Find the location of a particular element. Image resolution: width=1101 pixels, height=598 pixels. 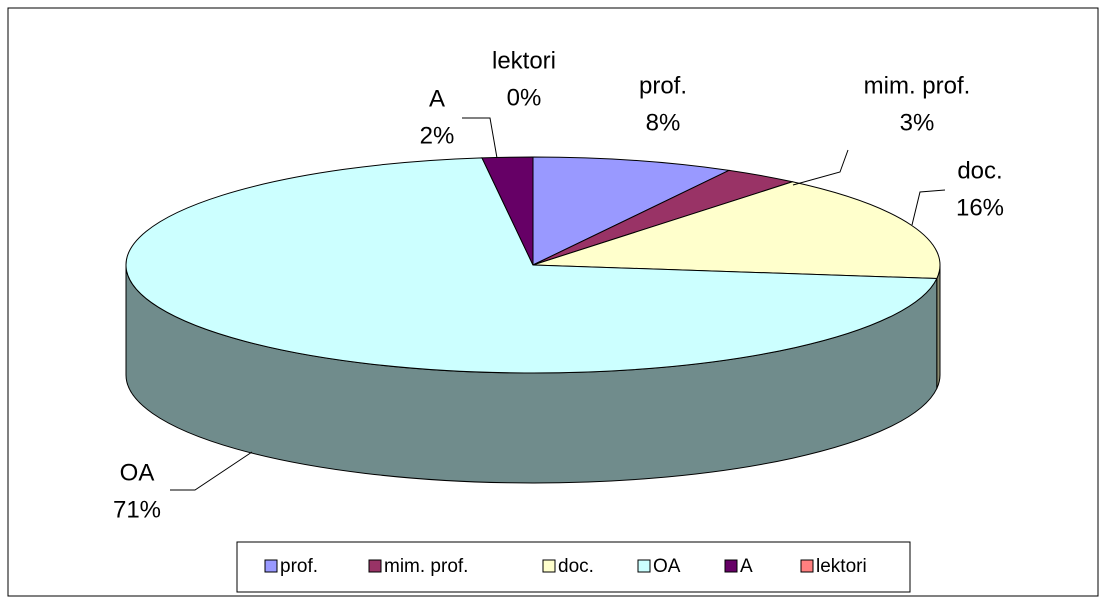

legend is located at coordinates (573, 567).